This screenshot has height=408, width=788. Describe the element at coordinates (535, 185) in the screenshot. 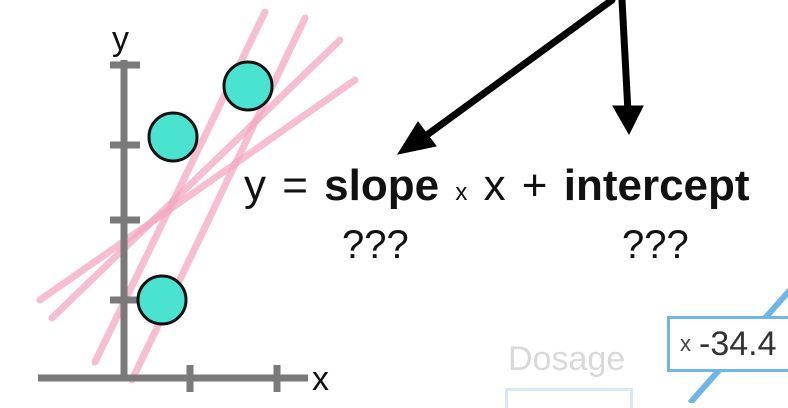

I see `equation-plus: +` at that location.